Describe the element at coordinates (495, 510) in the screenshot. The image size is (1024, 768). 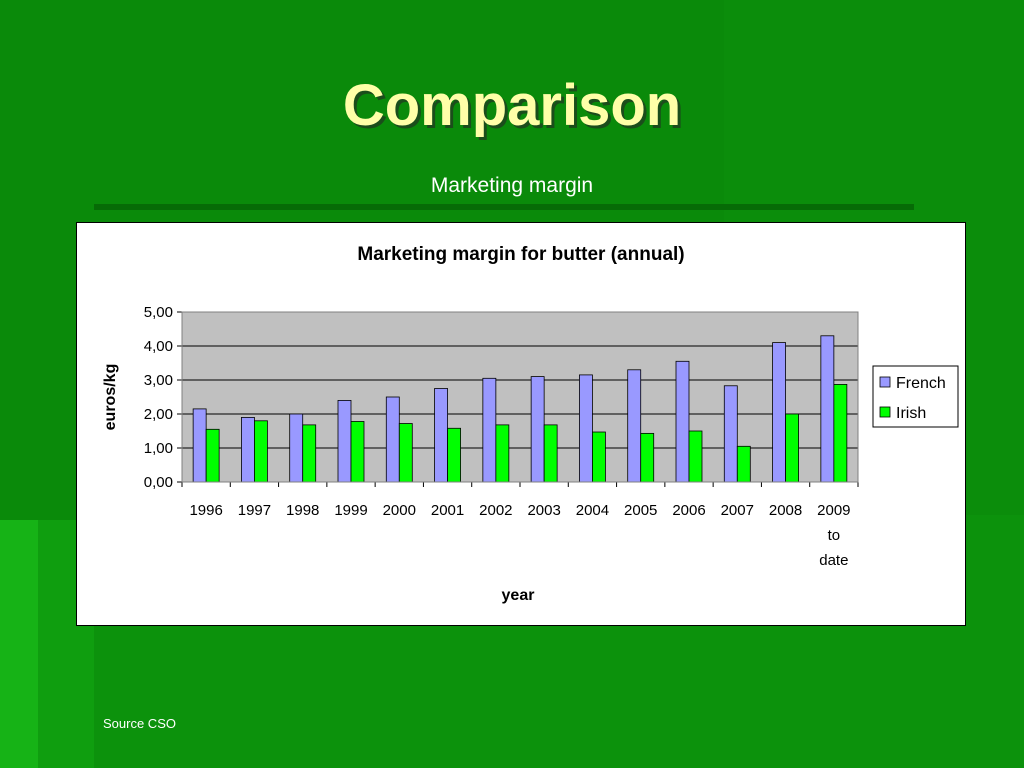
I see `x-tick-label: 2002` at that location.